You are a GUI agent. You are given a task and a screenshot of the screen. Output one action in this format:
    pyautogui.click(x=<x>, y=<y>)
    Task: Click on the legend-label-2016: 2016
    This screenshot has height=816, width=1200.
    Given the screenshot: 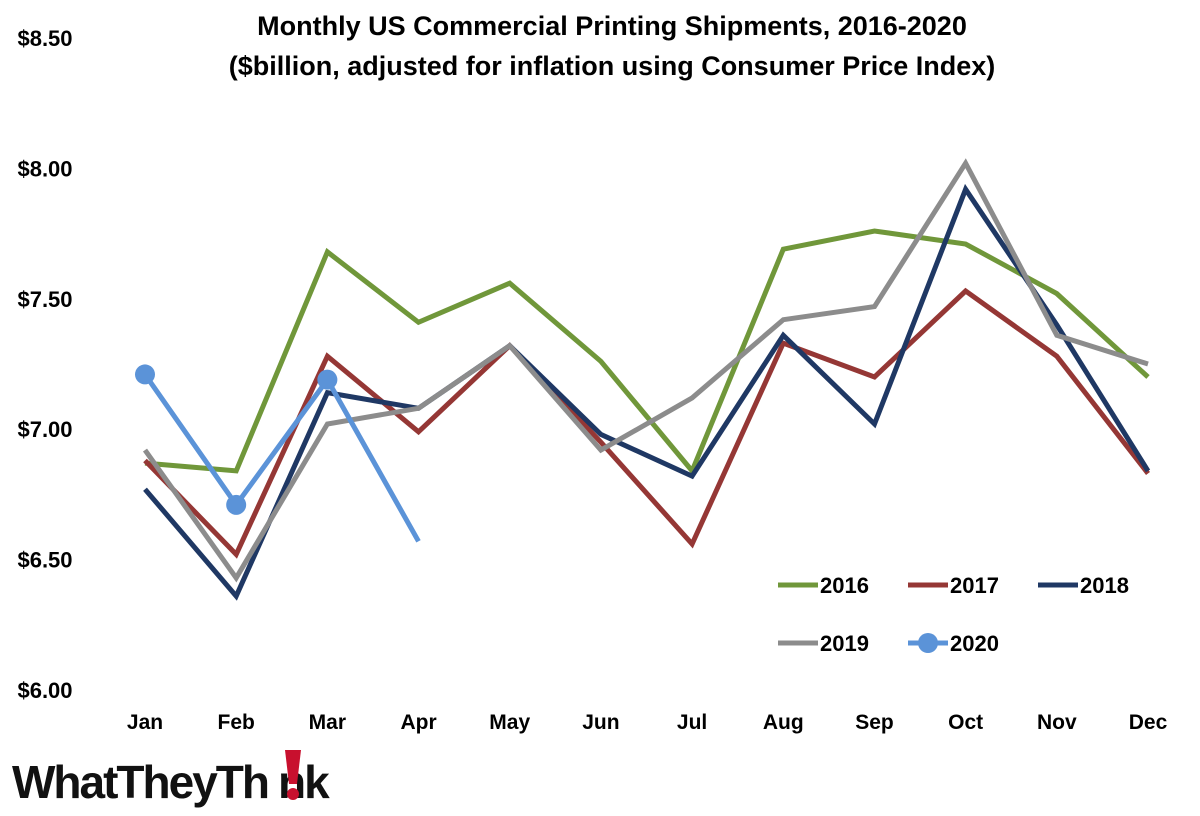 What is the action you would take?
    pyautogui.click(x=844, y=585)
    